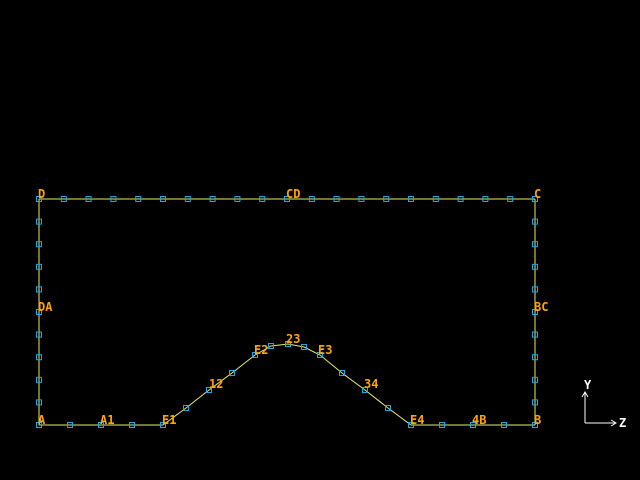  I want to click on label-A: A, so click(42, 420).